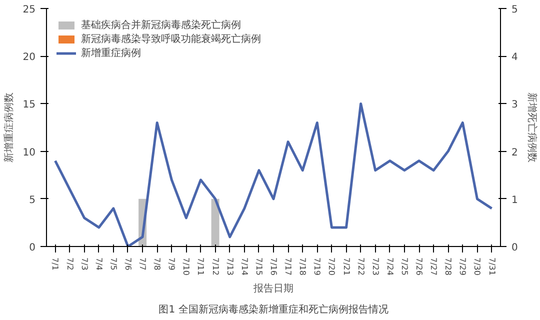  I want to click on x-tick-label: 7/3, so click(84, 264).